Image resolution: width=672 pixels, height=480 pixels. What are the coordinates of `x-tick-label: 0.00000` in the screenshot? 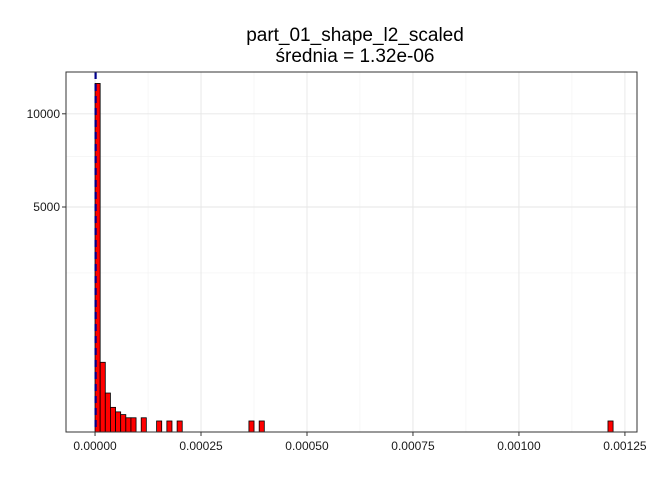 It's located at (95, 446).